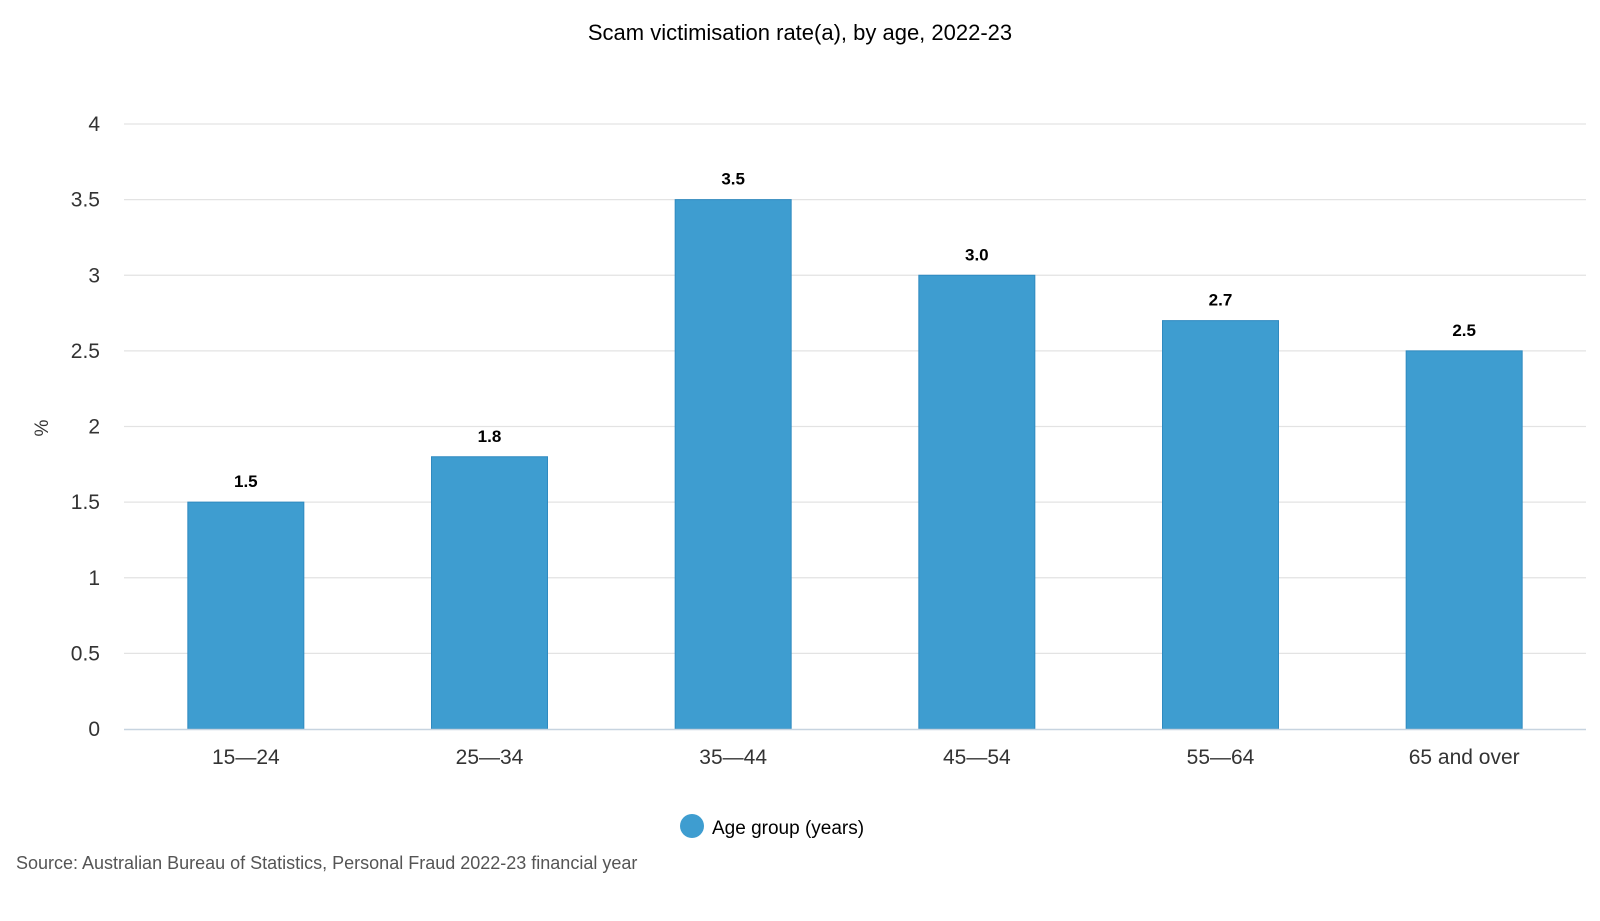  What do you see at coordinates (692, 826) in the screenshot?
I see `legend-marker` at bounding box center [692, 826].